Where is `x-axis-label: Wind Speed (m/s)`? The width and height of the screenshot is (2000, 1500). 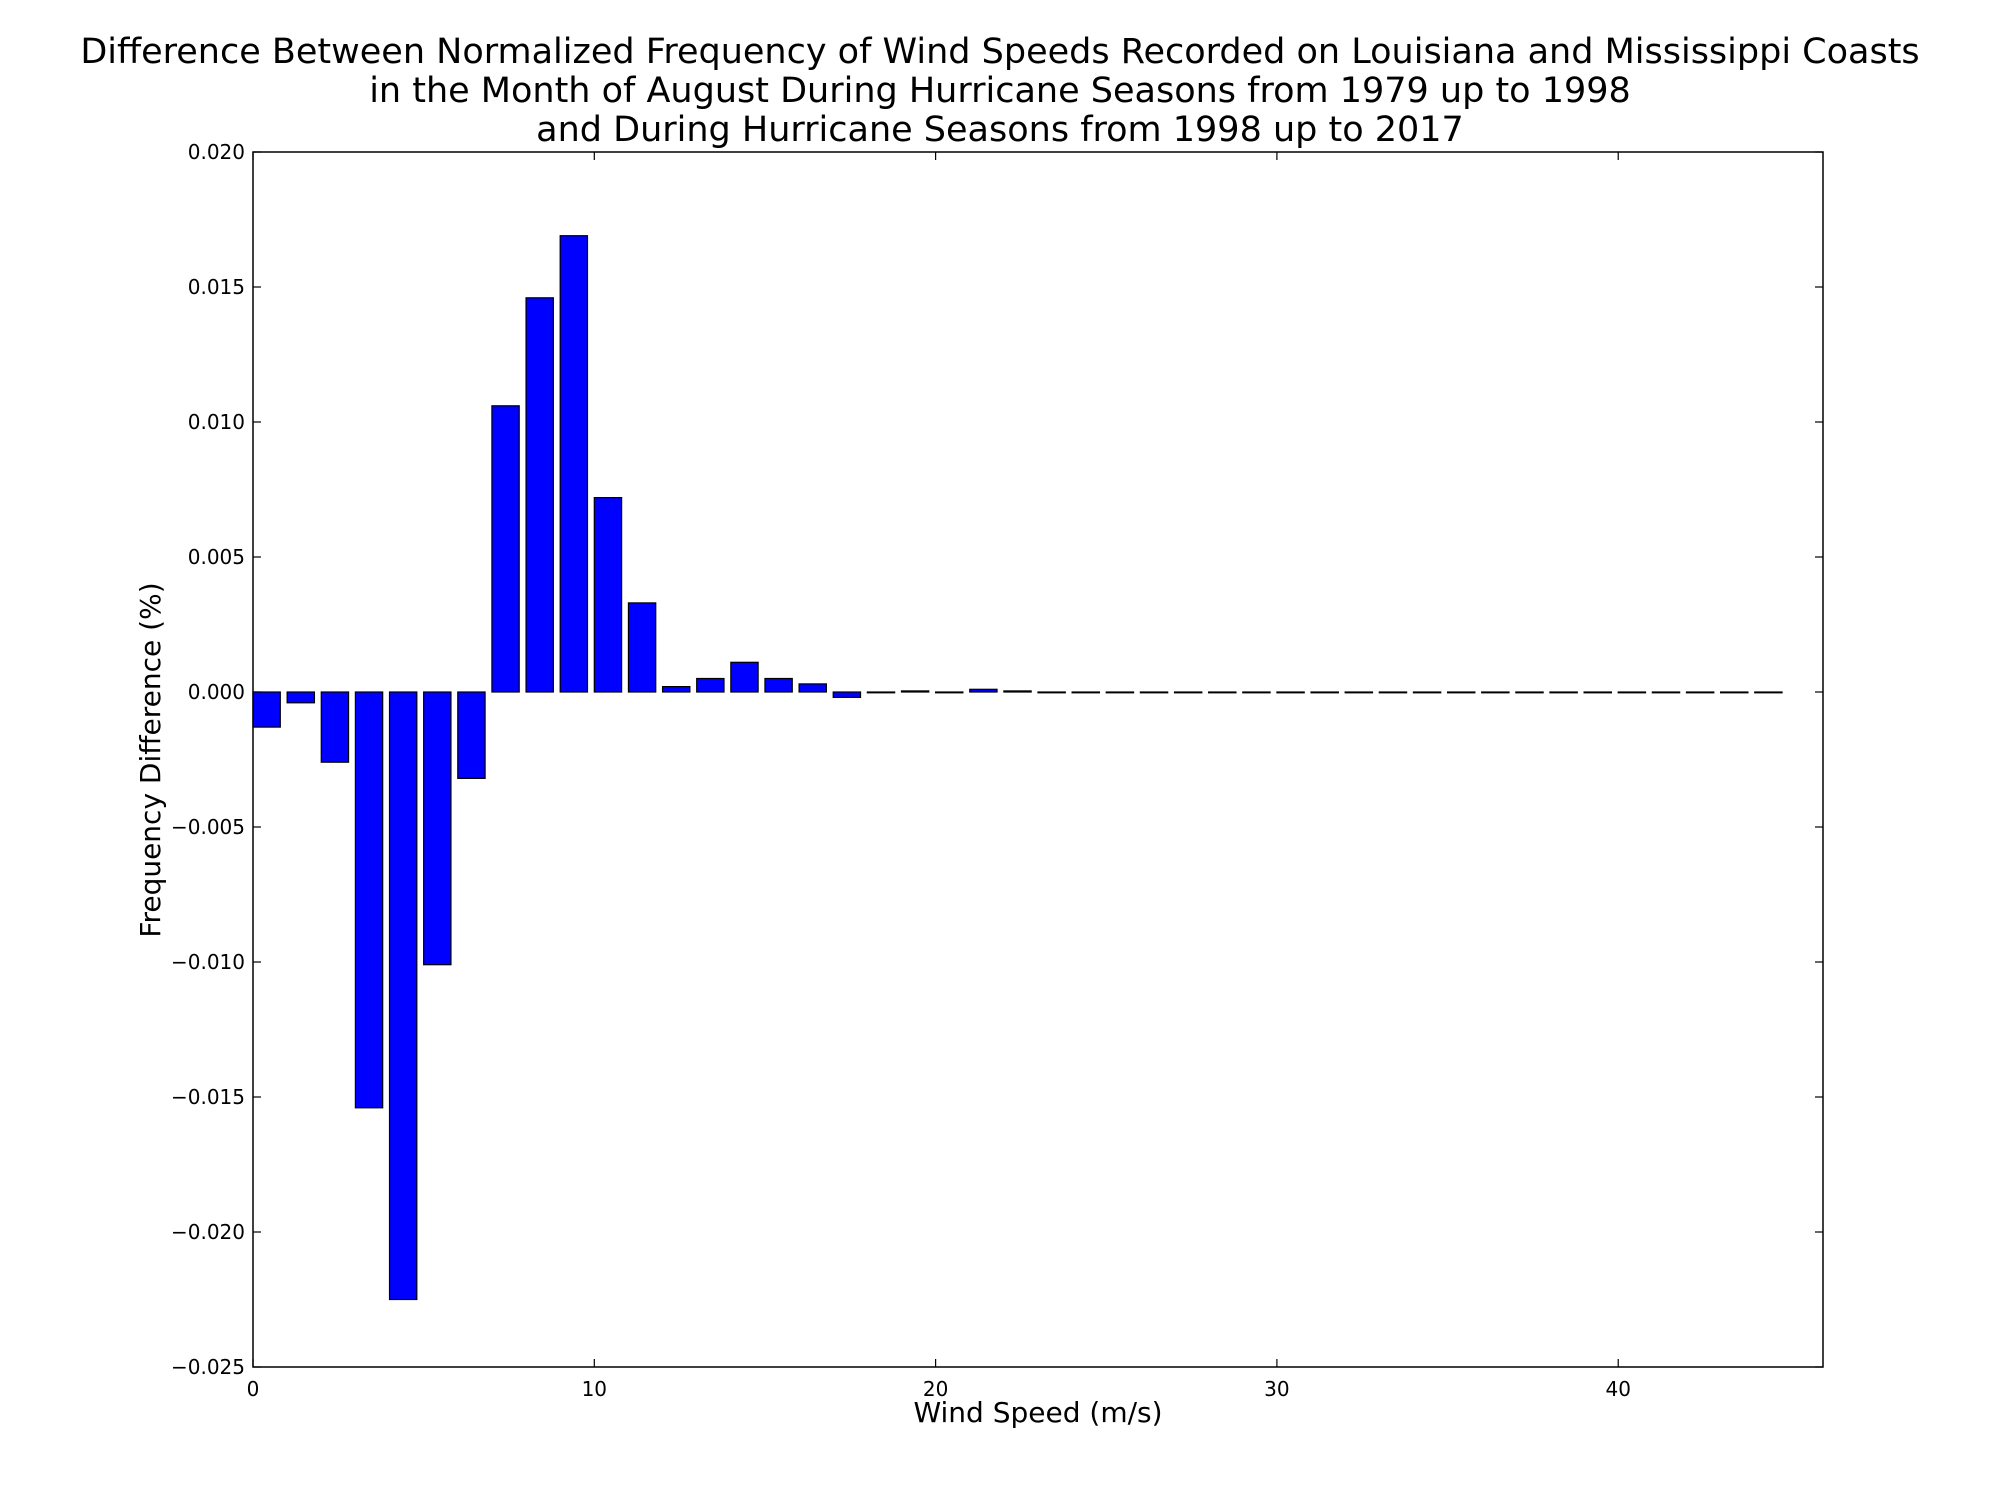 x-axis-label: Wind Speed (m/s) is located at coordinates (1037, 1412).